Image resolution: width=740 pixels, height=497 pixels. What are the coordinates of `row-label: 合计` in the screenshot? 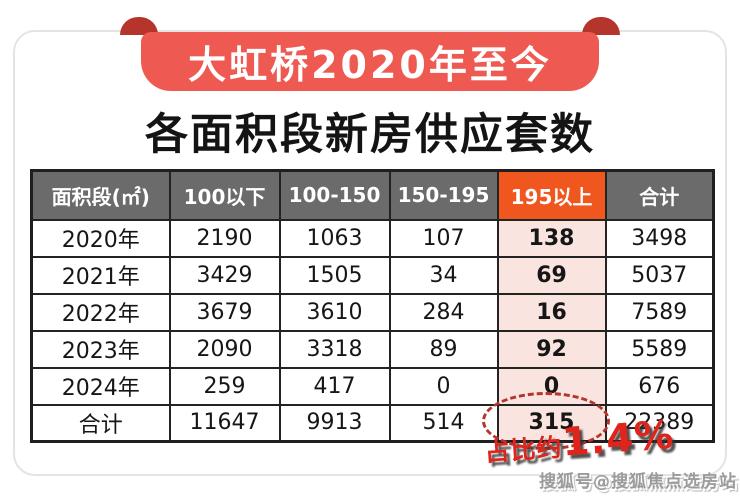 It's located at (100, 423).